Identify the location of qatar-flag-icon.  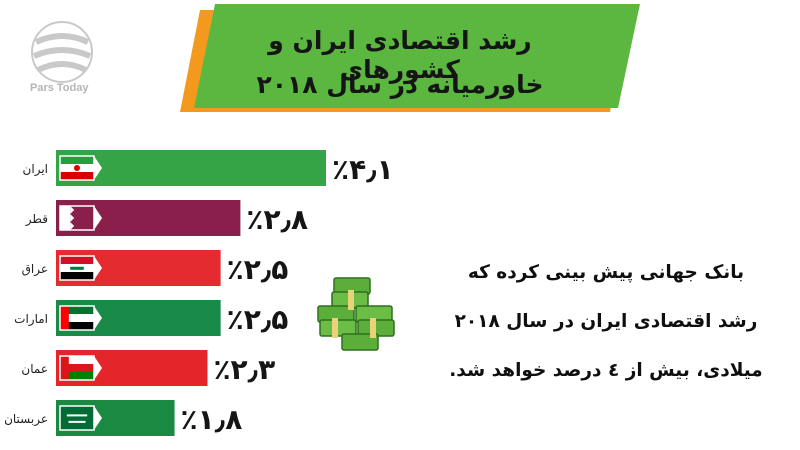
(80, 218).